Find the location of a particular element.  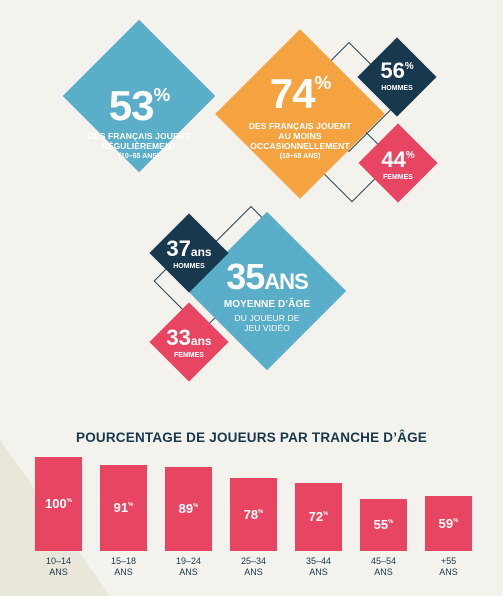

bar-value-3: 78% is located at coordinates (253, 514).